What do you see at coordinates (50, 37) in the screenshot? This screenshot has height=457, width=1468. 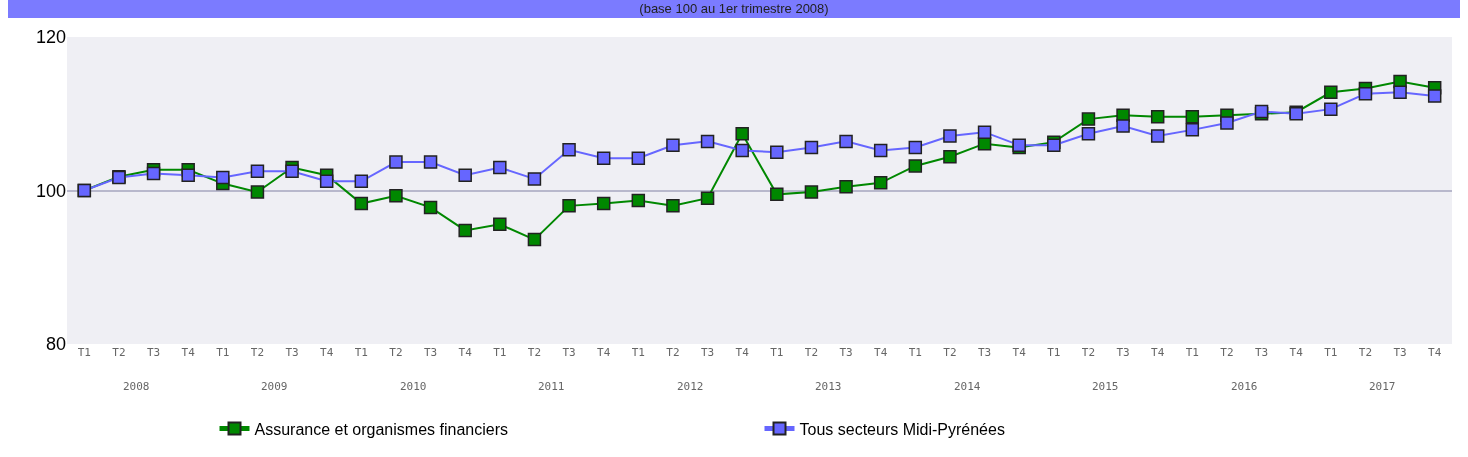 I see `y-tick-label: 120` at bounding box center [50, 37].